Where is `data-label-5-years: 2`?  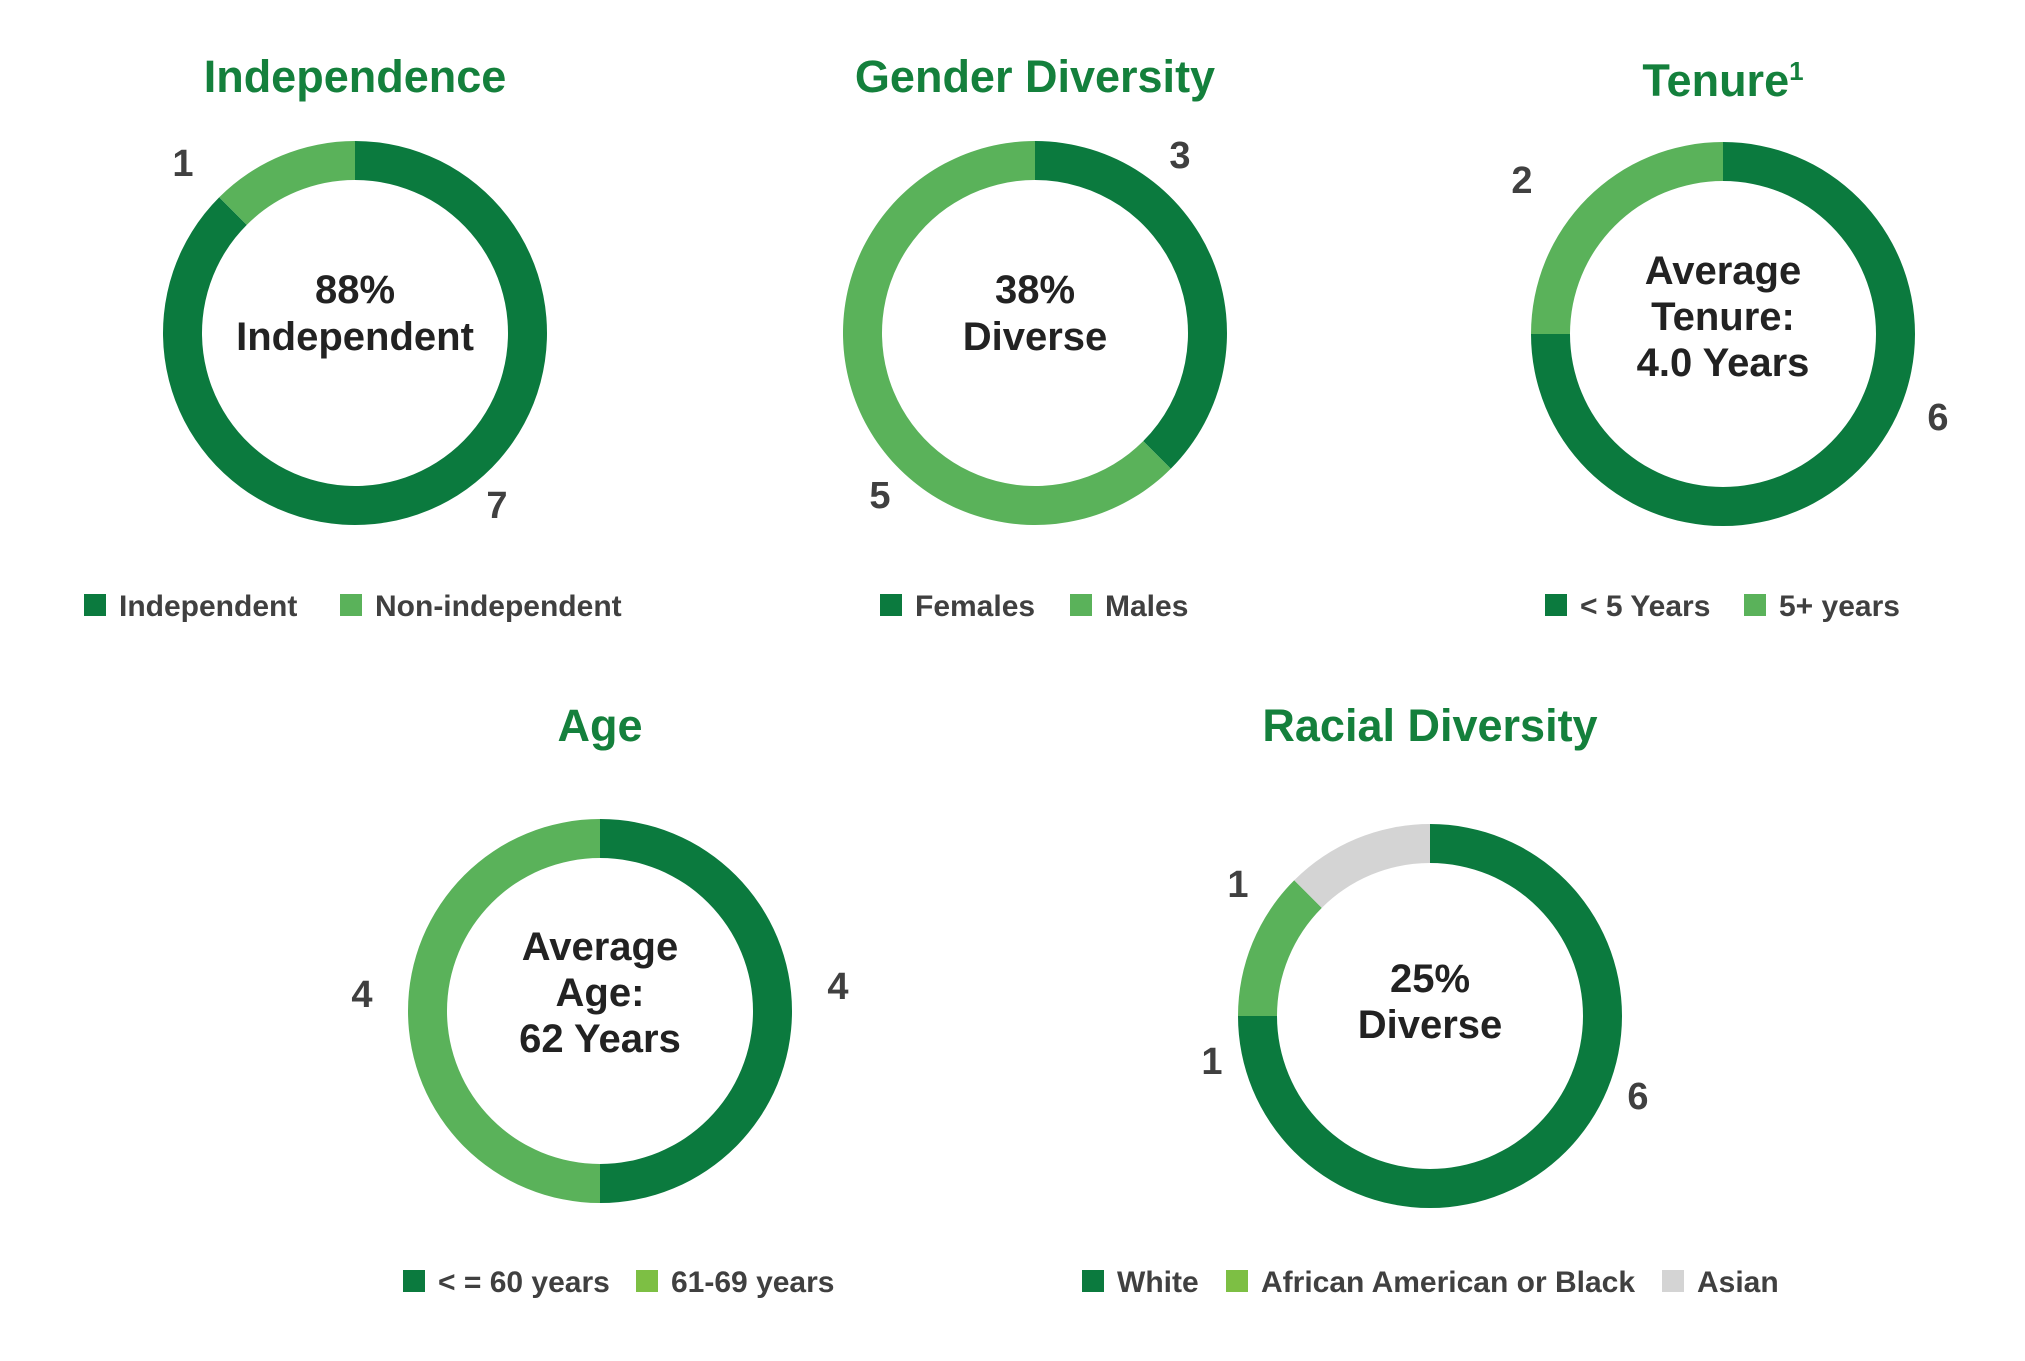 data-label-5-years: 2 is located at coordinates (1521, 181).